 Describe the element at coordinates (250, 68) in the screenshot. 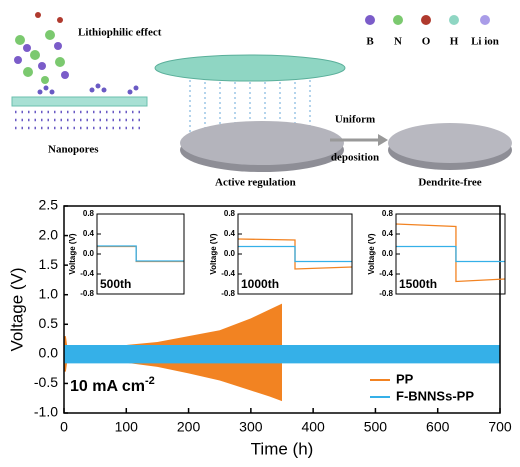

I see `membrane` at that location.